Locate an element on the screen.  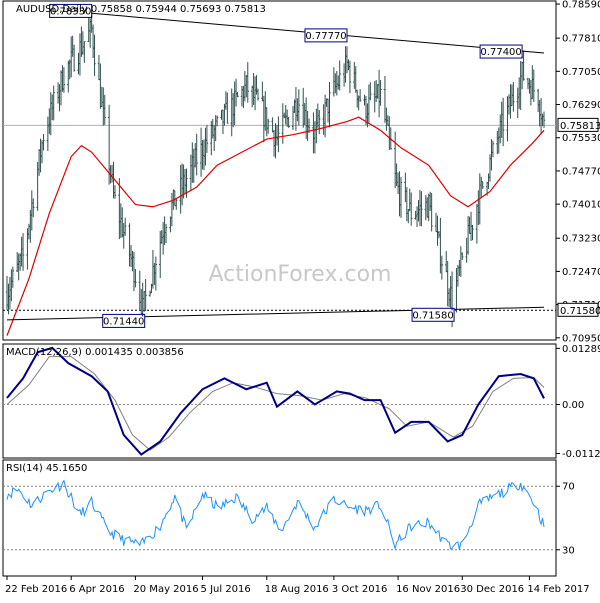
current-price-label: 0.75813 is located at coordinates (580, 126).